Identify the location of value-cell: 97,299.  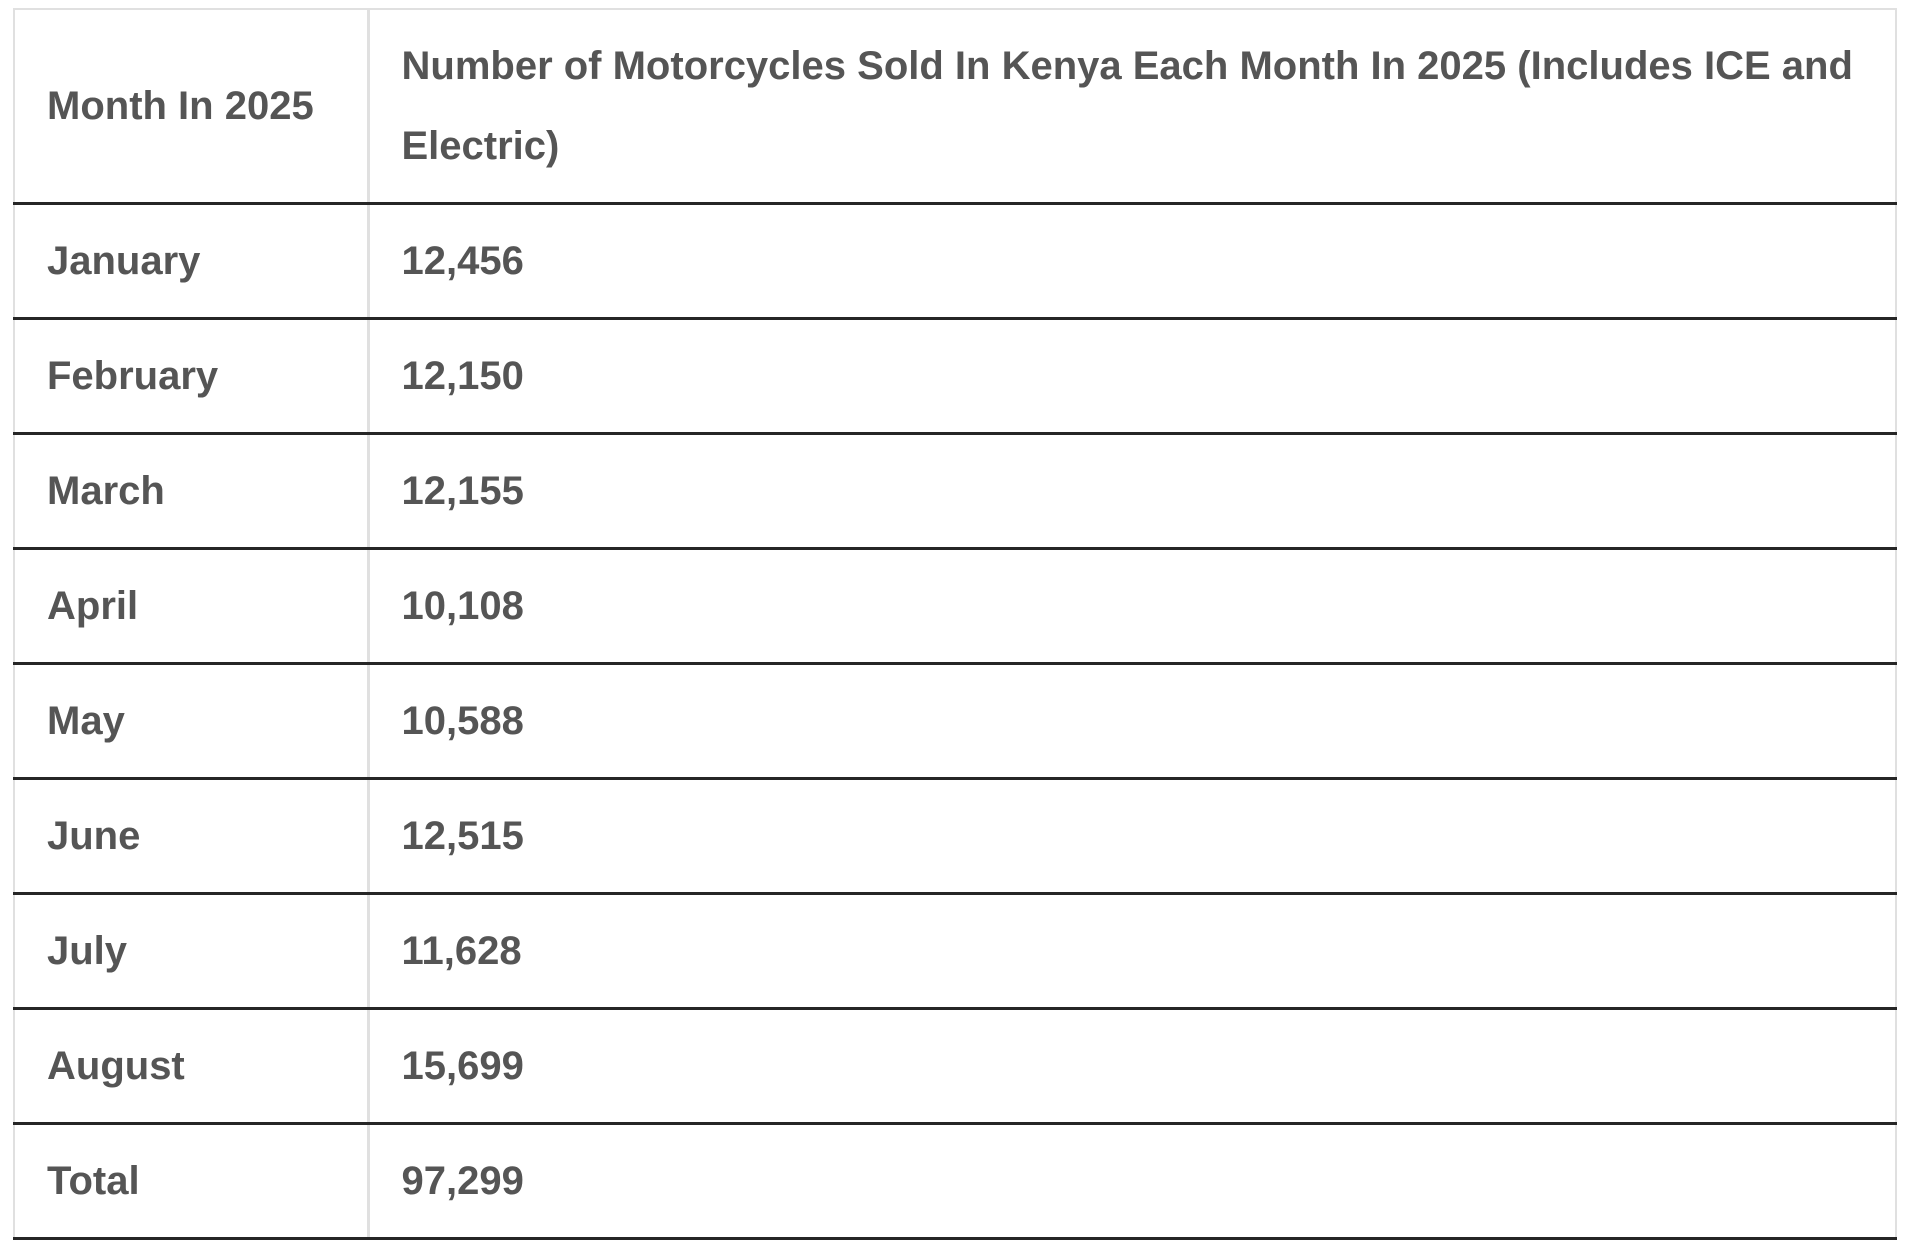
(1132, 1181).